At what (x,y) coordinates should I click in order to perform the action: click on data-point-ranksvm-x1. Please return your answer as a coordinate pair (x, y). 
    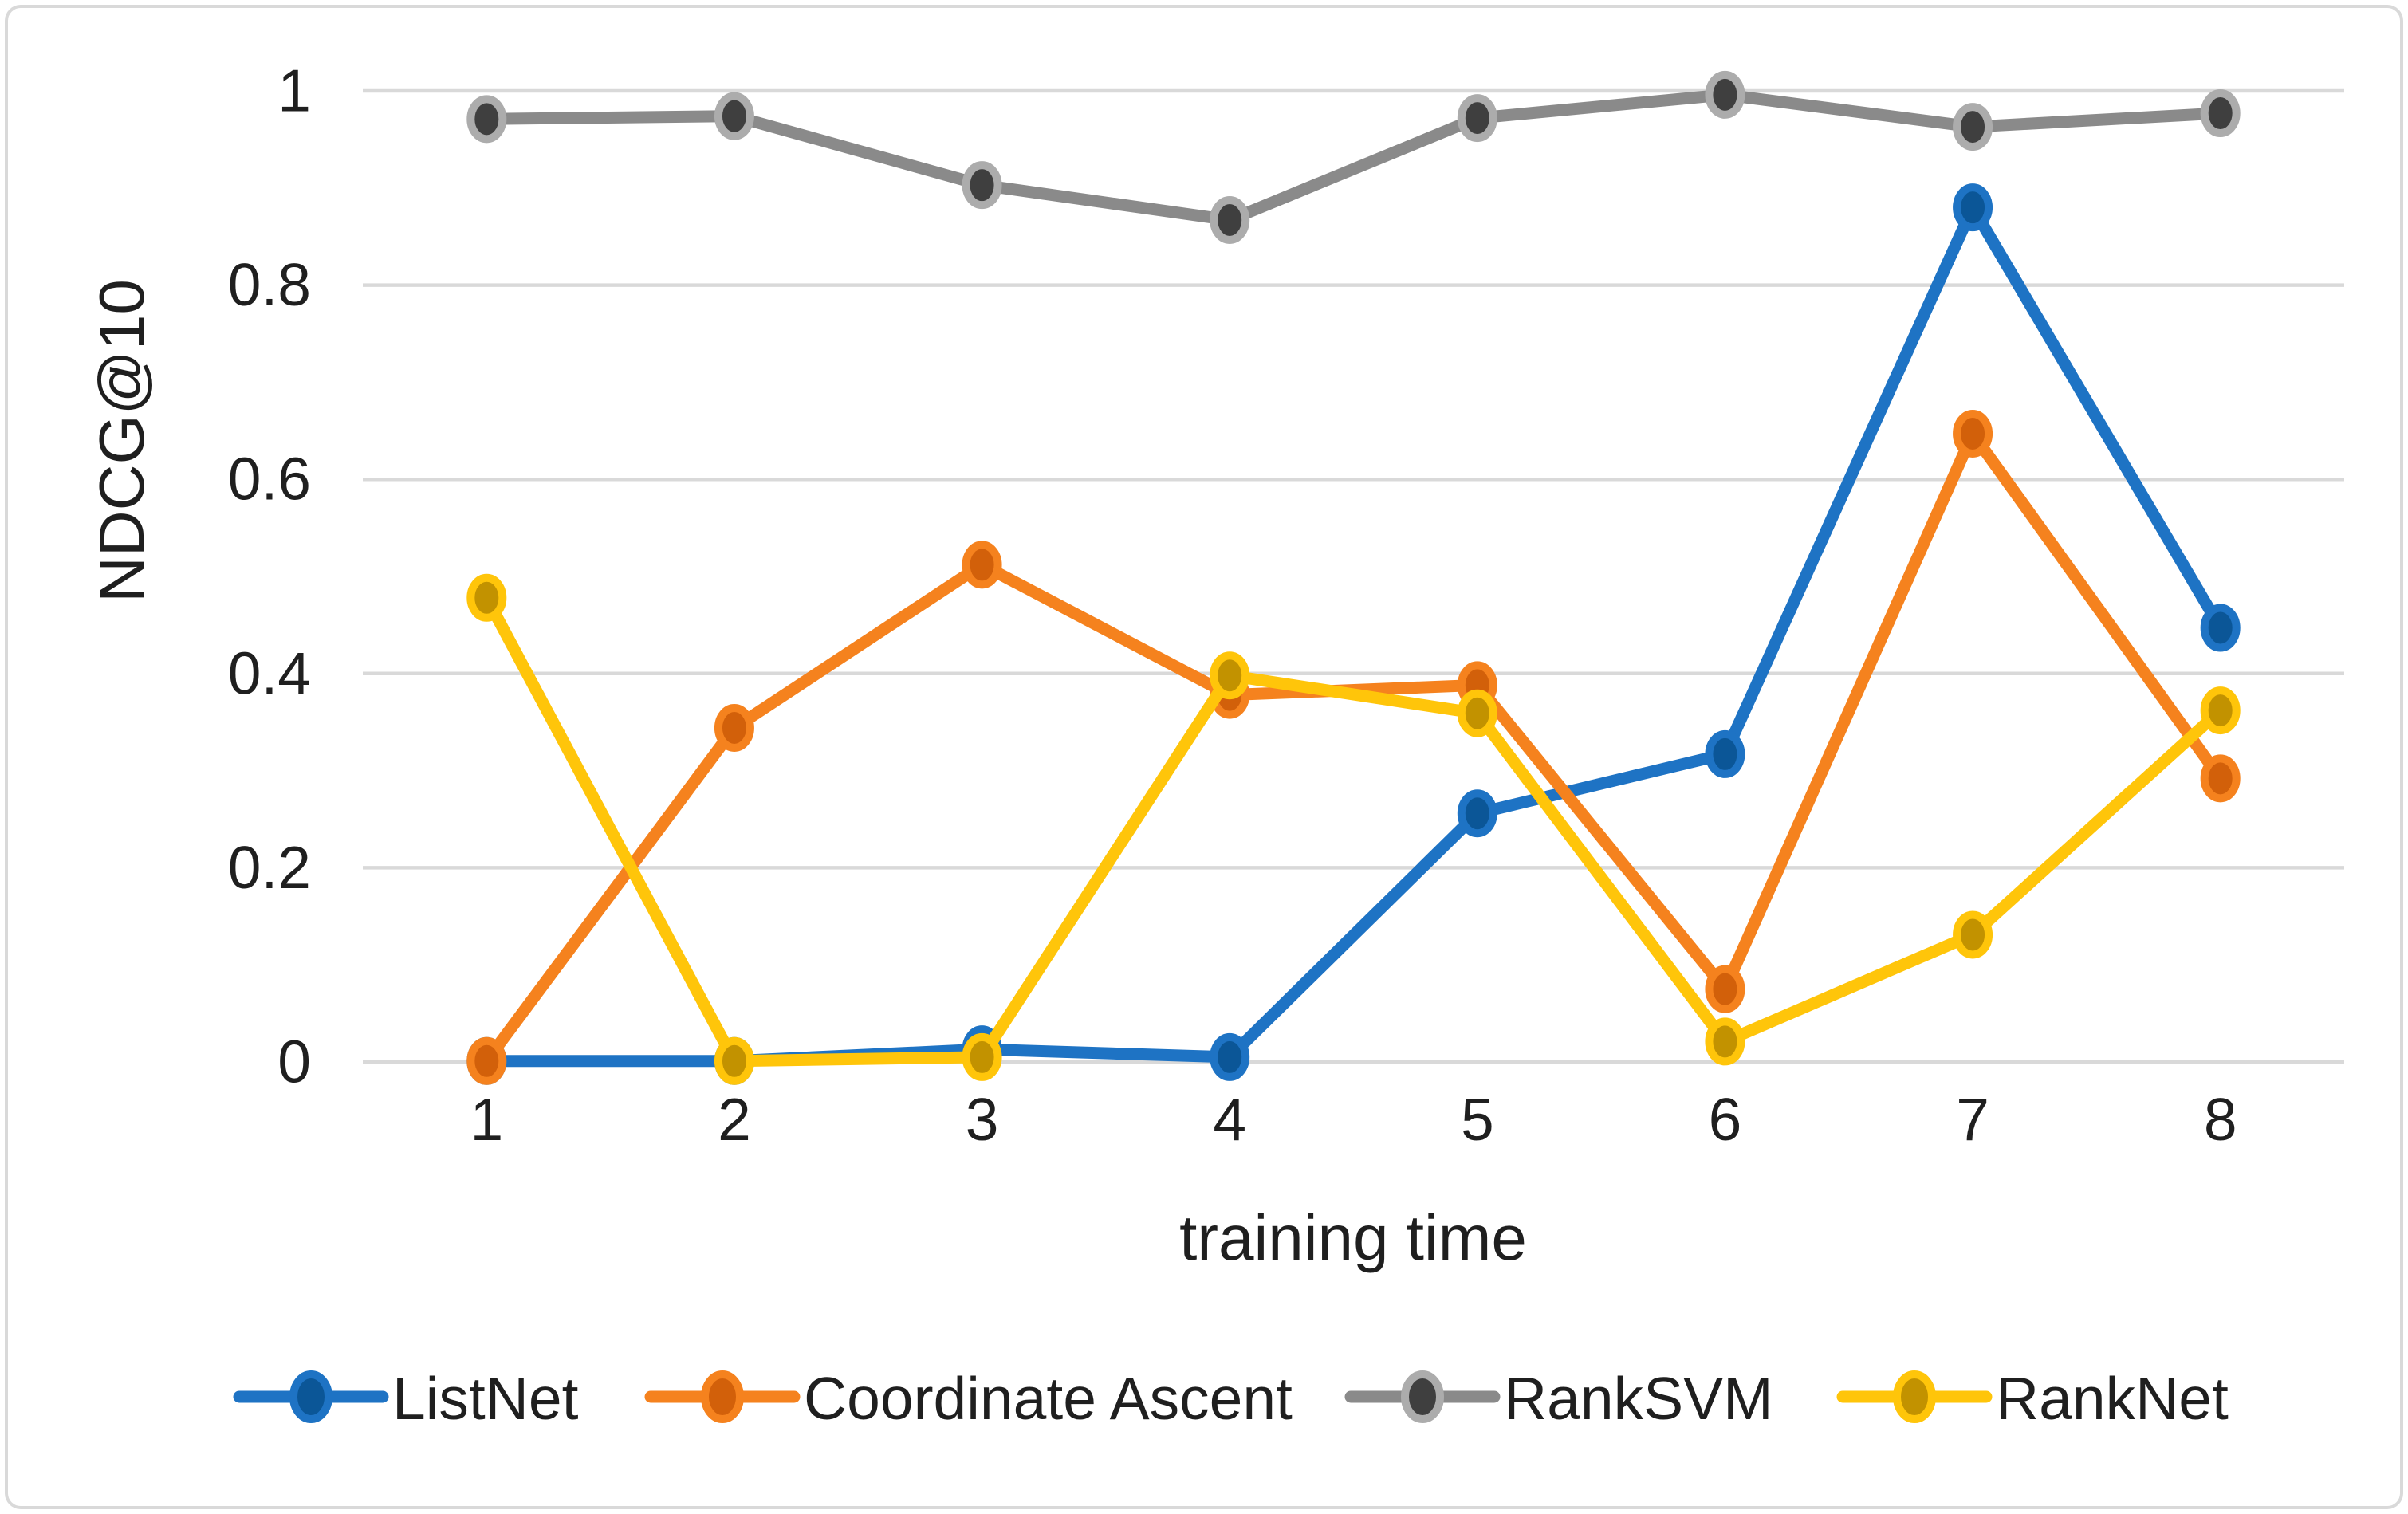
    Looking at the image, I should click on (487, 119).